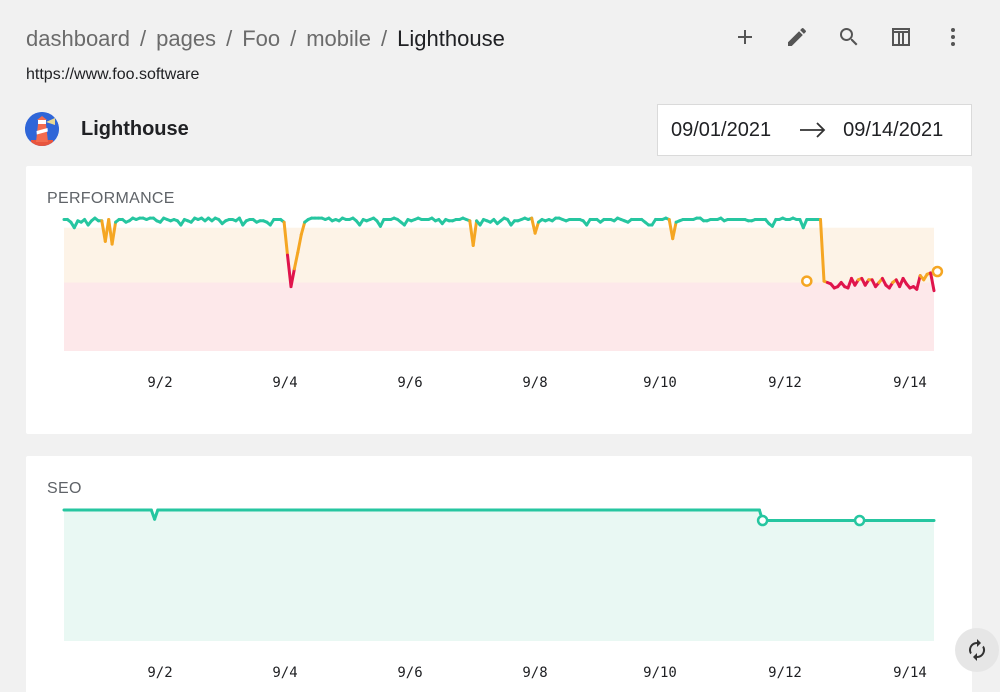 This screenshot has width=1000, height=692. What do you see at coordinates (451, 38) in the screenshot?
I see `breadcrumb-current: Lighthouse` at bounding box center [451, 38].